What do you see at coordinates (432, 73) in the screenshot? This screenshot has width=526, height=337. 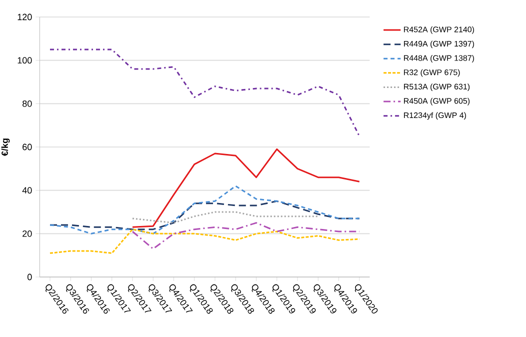 I see `legend-label: R32 (GWP 675)` at bounding box center [432, 73].